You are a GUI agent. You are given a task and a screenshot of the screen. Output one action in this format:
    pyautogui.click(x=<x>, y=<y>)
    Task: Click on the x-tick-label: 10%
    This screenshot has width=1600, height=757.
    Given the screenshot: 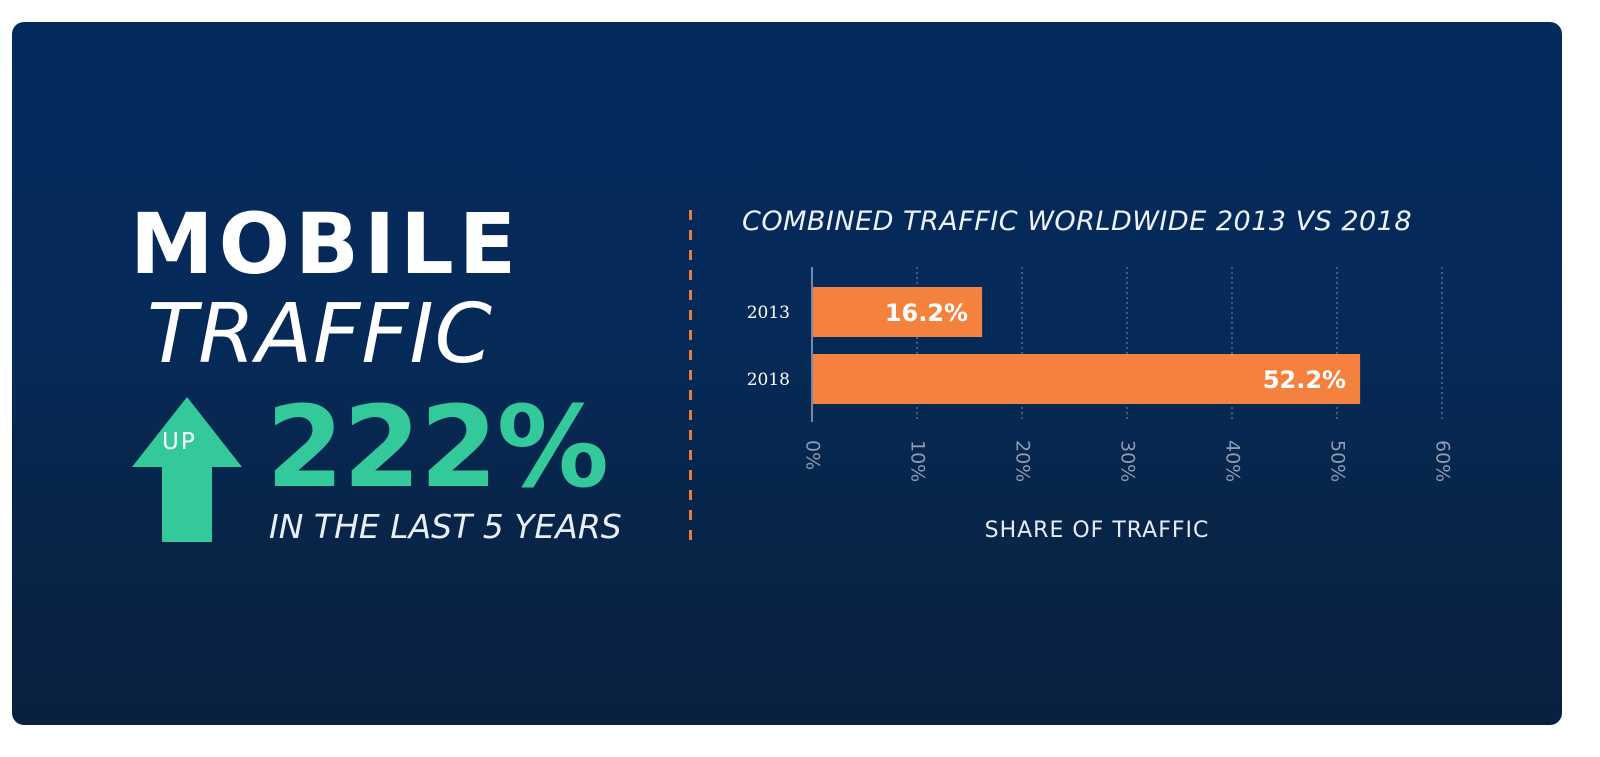 What is the action you would take?
    pyautogui.click(x=918, y=461)
    